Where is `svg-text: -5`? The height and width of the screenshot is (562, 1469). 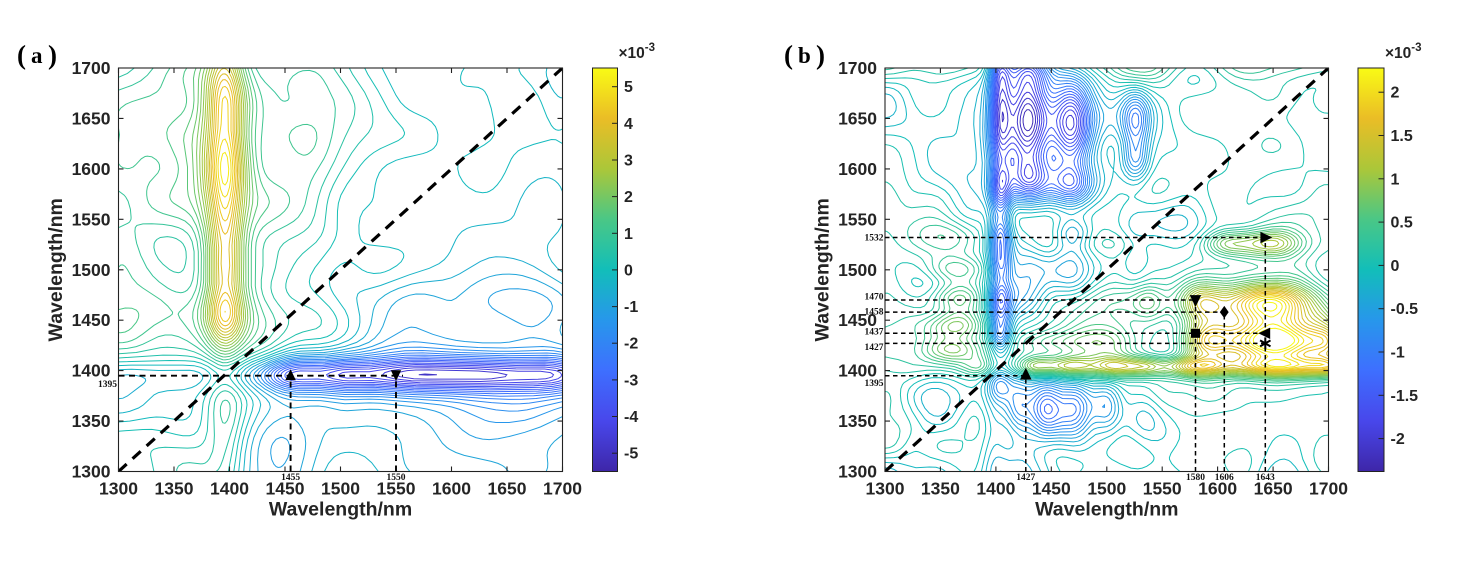 svg-text: -5 is located at coordinates (631, 454).